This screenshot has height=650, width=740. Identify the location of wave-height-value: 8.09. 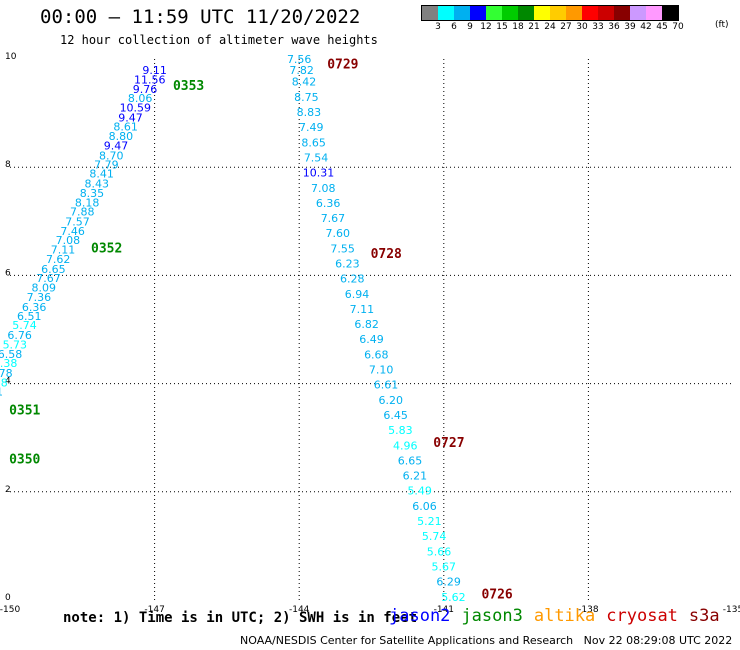
(43, 287).